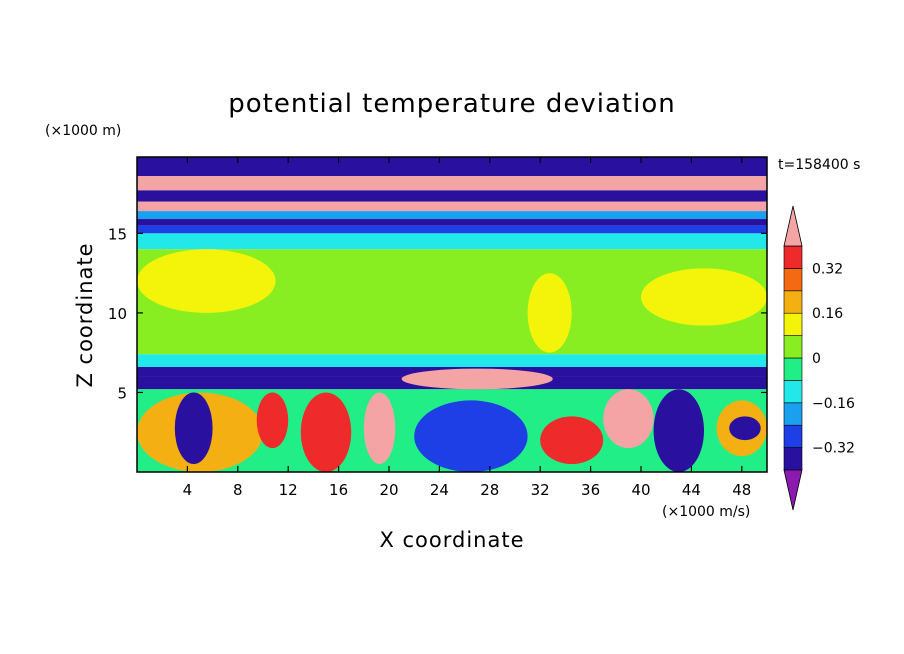  Describe the element at coordinates (793, 490) in the screenshot. I see `colorbar-extend-low` at that location.